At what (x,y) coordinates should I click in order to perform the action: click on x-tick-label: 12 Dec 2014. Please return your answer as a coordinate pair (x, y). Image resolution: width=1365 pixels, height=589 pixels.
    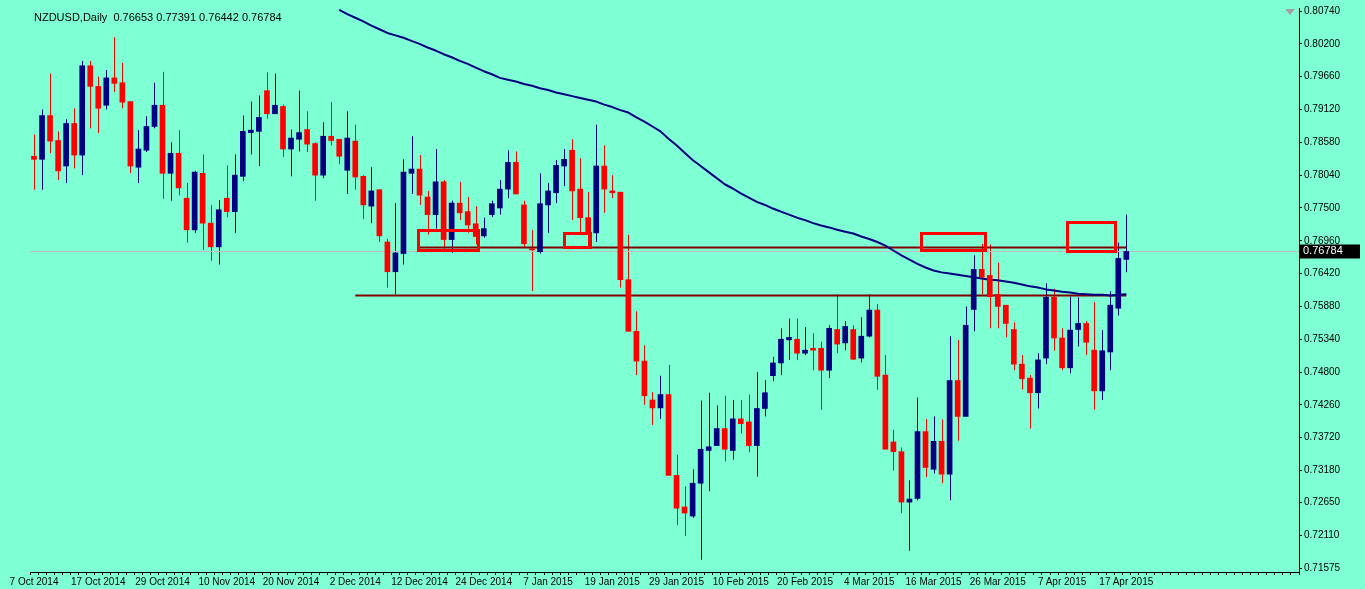
    Looking at the image, I should click on (420, 581).